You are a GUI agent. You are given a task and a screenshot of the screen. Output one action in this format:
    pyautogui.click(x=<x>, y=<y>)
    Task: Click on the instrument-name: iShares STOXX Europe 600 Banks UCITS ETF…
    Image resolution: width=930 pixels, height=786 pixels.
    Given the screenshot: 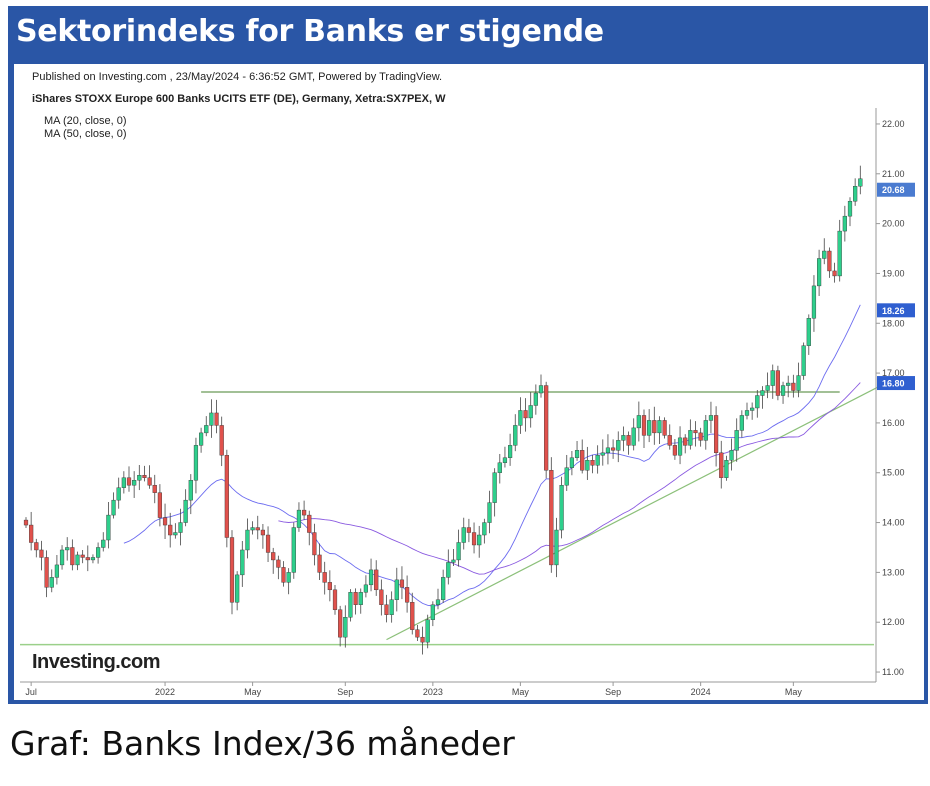 What is the action you would take?
    pyautogui.click(x=239, y=99)
    